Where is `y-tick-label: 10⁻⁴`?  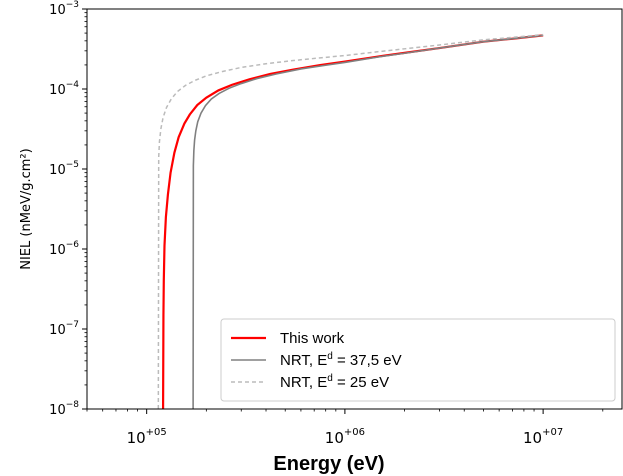
y-tick-label: 10⁻⁴ is located at coordinates (64, 89).